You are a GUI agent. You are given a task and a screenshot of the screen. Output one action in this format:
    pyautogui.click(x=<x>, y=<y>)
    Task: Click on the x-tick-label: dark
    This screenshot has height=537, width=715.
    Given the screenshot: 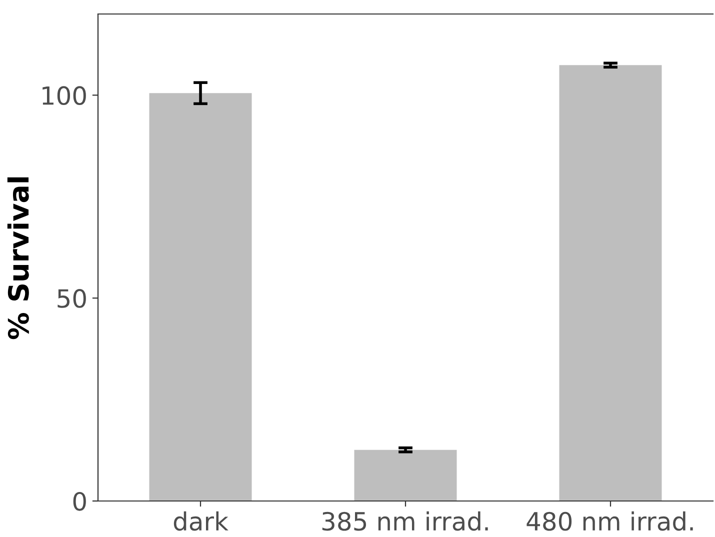 What is the action you would take?
    pyautogui.click(x=201, y=521)
    